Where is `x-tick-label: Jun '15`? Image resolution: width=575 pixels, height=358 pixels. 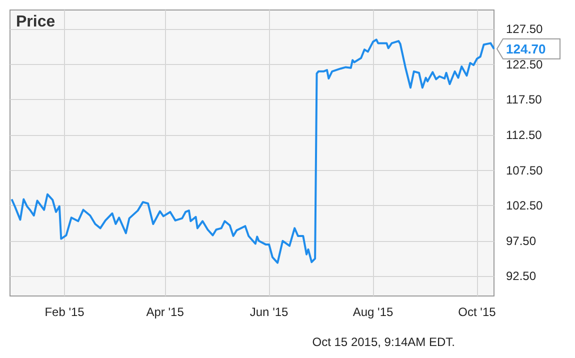
x-tick-label: Jun '15 is located at coordinates (269, 312).